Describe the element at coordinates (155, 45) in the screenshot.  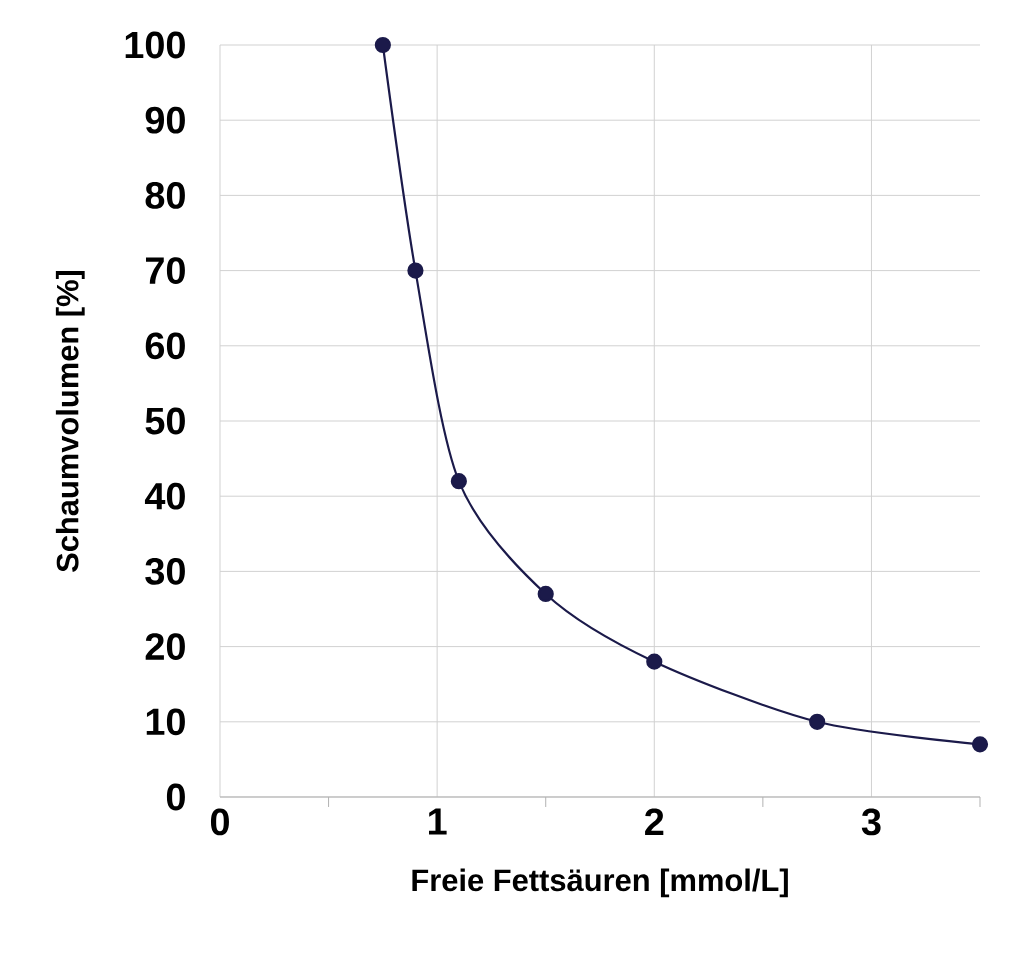
I see `y-tick-label: 100` at that location.